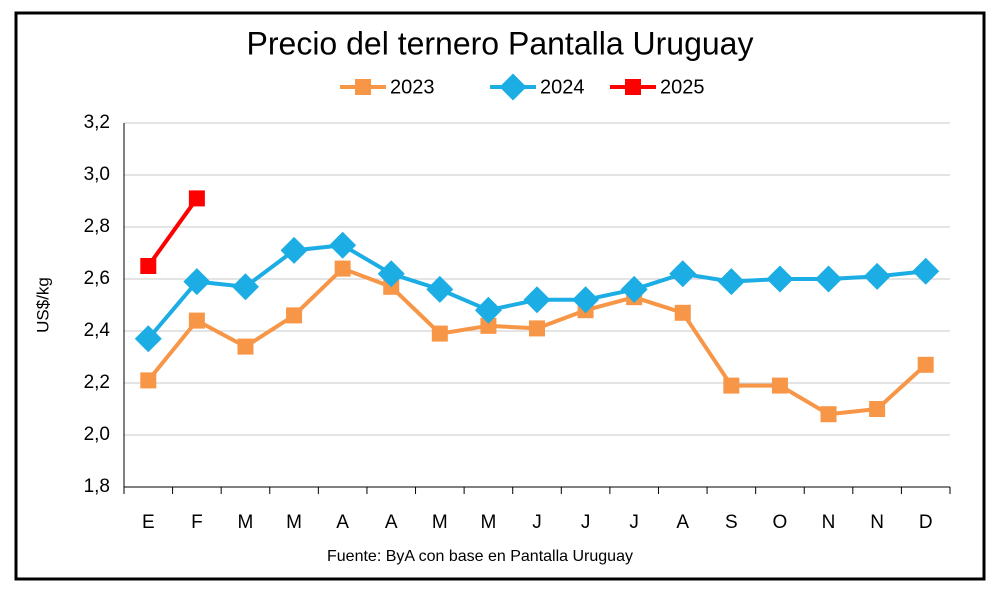 This screenshot has width=1000, height=607. What do you see at coordinates (926, 522) in the screenshot?
I see `x-tick-label: D` at bounding box center [926, 522].